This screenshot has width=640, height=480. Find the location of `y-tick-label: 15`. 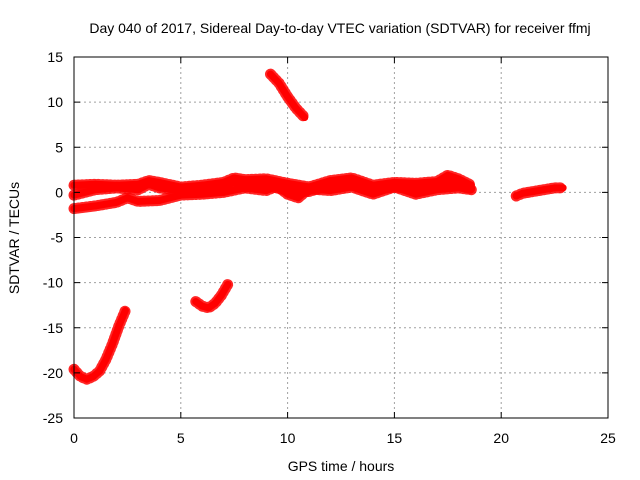

y-tick-label: 15 is located at coordinates (55, 57).